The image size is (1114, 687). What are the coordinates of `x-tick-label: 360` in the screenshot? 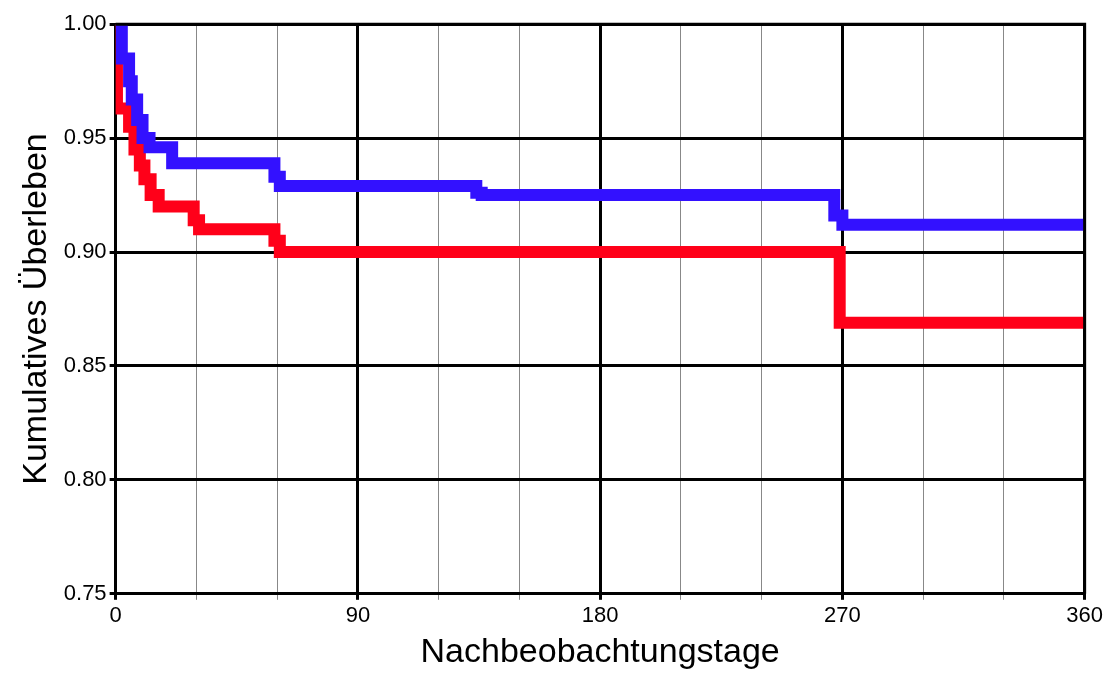 It's located at (1085, 615).